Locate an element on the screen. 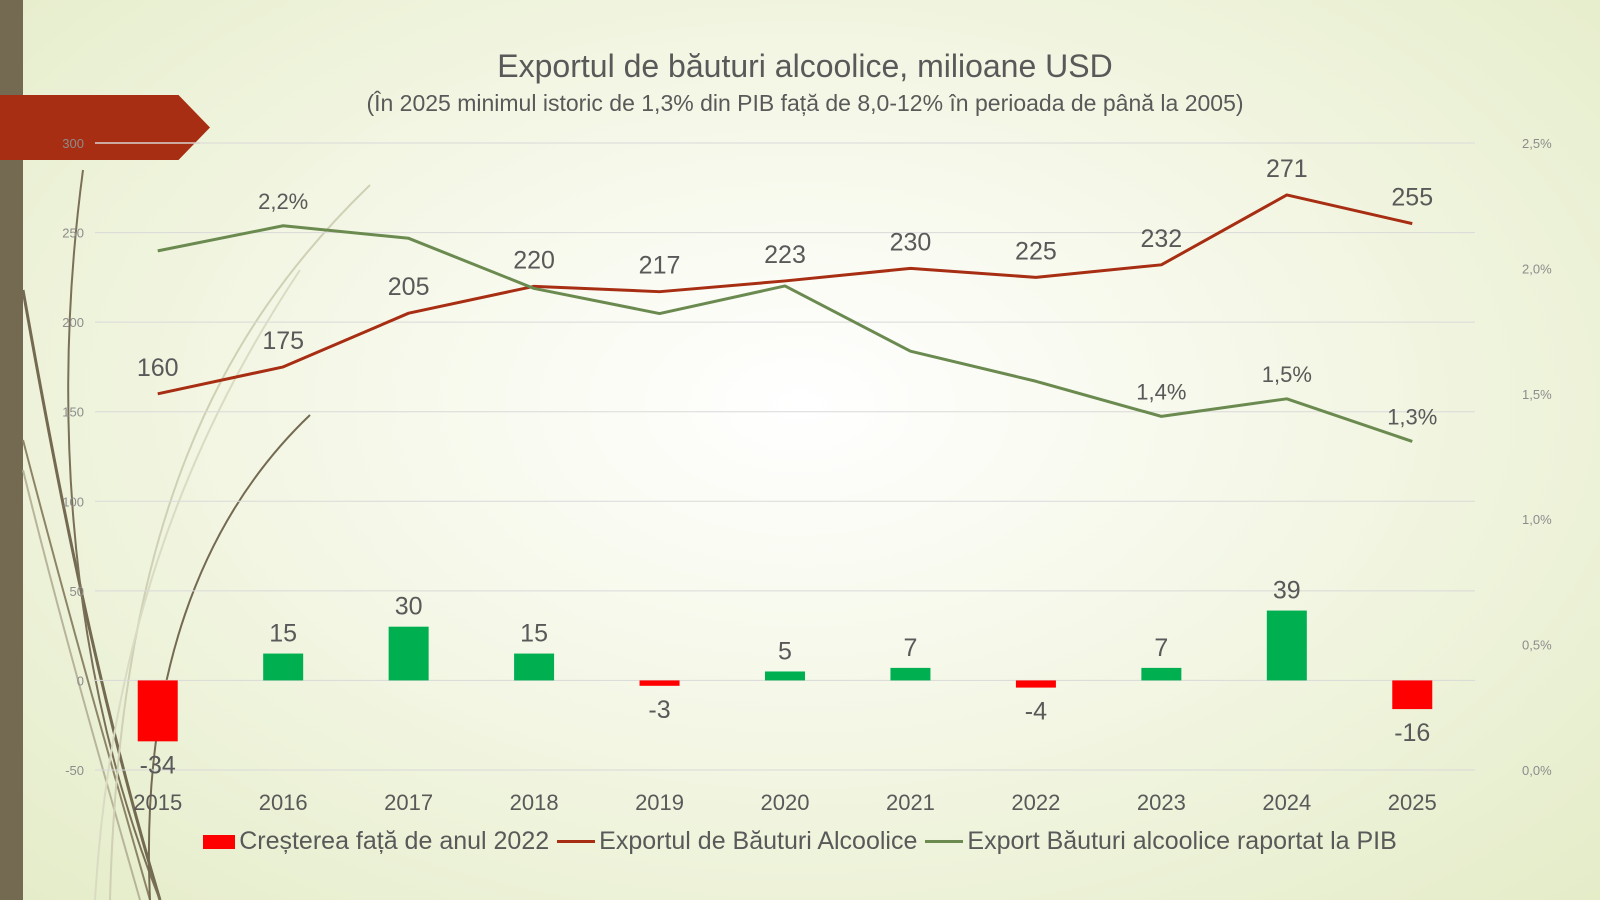 The image size is (1600, 900). legend-item-gdp-share: Export Băuturi alcoolice raportat la PIB is located at coordinates (1161, 841).